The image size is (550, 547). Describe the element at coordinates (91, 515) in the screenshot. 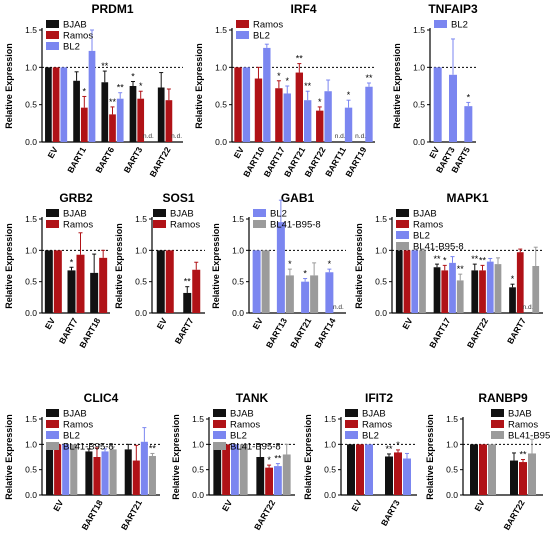

I see `x-tick-label: BART18` at that location.